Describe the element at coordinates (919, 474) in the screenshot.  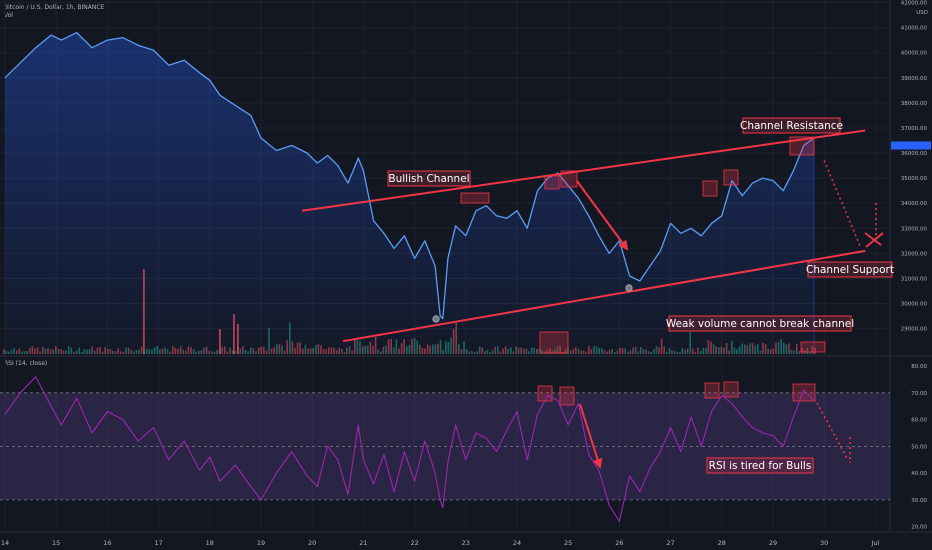
I see `rsi-tick-label: 40.00` at that location.